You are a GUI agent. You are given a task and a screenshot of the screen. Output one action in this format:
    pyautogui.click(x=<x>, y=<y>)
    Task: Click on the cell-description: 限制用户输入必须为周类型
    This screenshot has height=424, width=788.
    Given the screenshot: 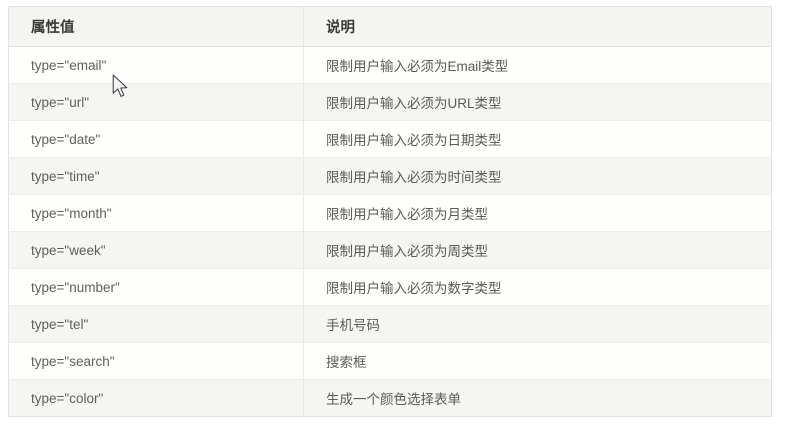 What is the action you would take?
    pyautogui.click(x=537, y=250)
    